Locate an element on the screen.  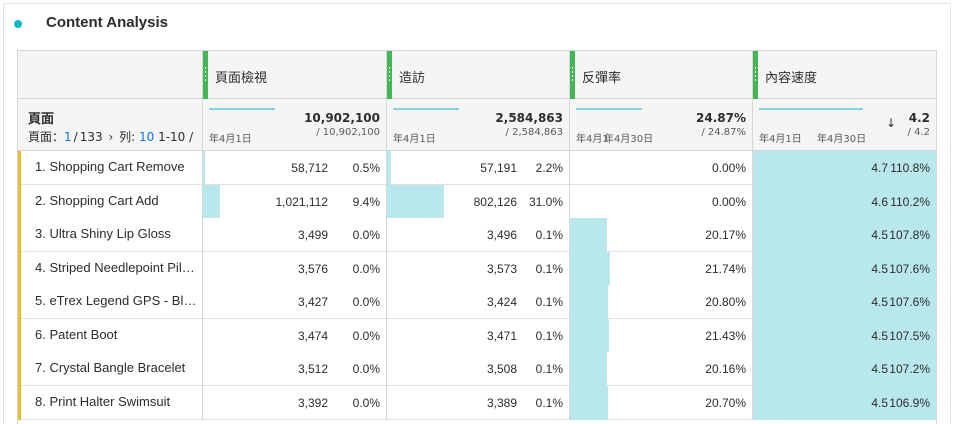
cell-bounce: 21.43% is located at coordinates (660, 335).